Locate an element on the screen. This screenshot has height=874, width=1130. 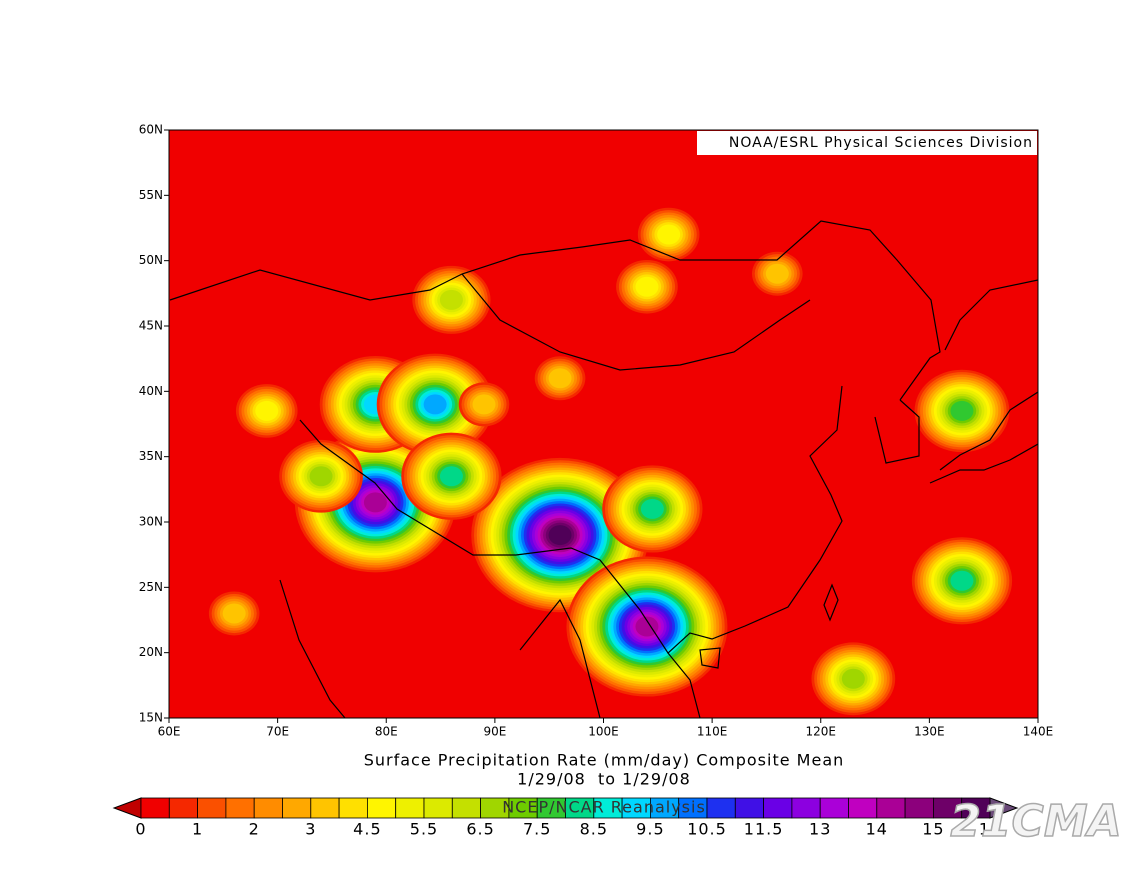
colorbar-label: 3 is located at coordinates (310, 829).